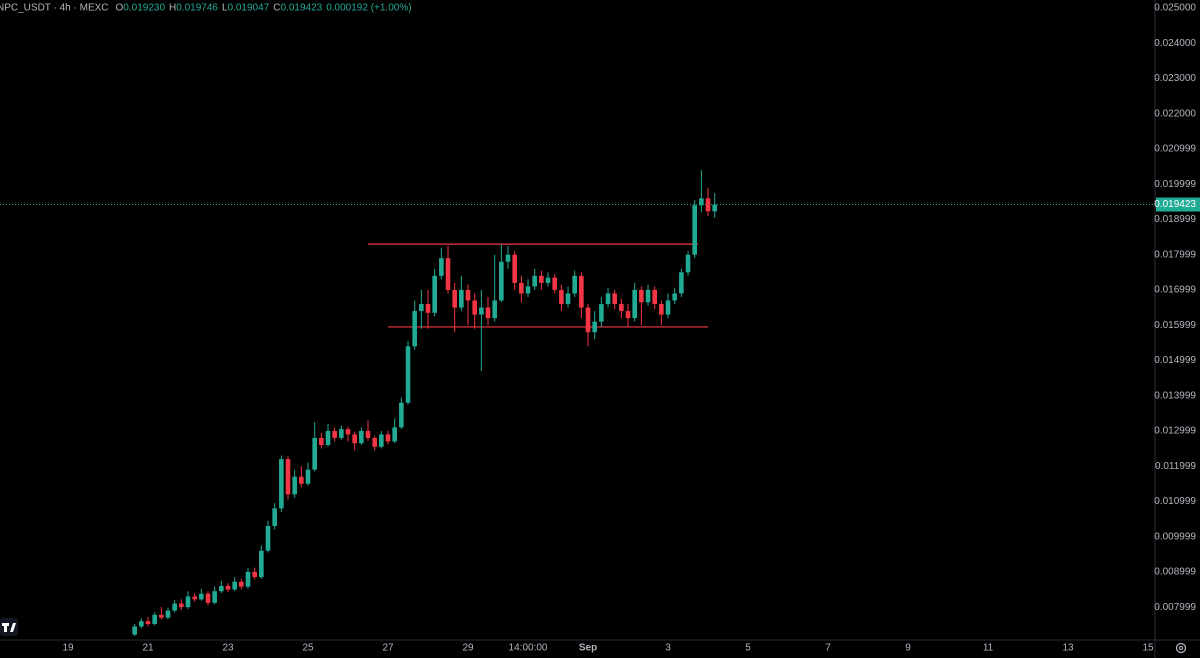 The image size is (1200, 658). I want to click on settings-icon, so click(1181, 648).